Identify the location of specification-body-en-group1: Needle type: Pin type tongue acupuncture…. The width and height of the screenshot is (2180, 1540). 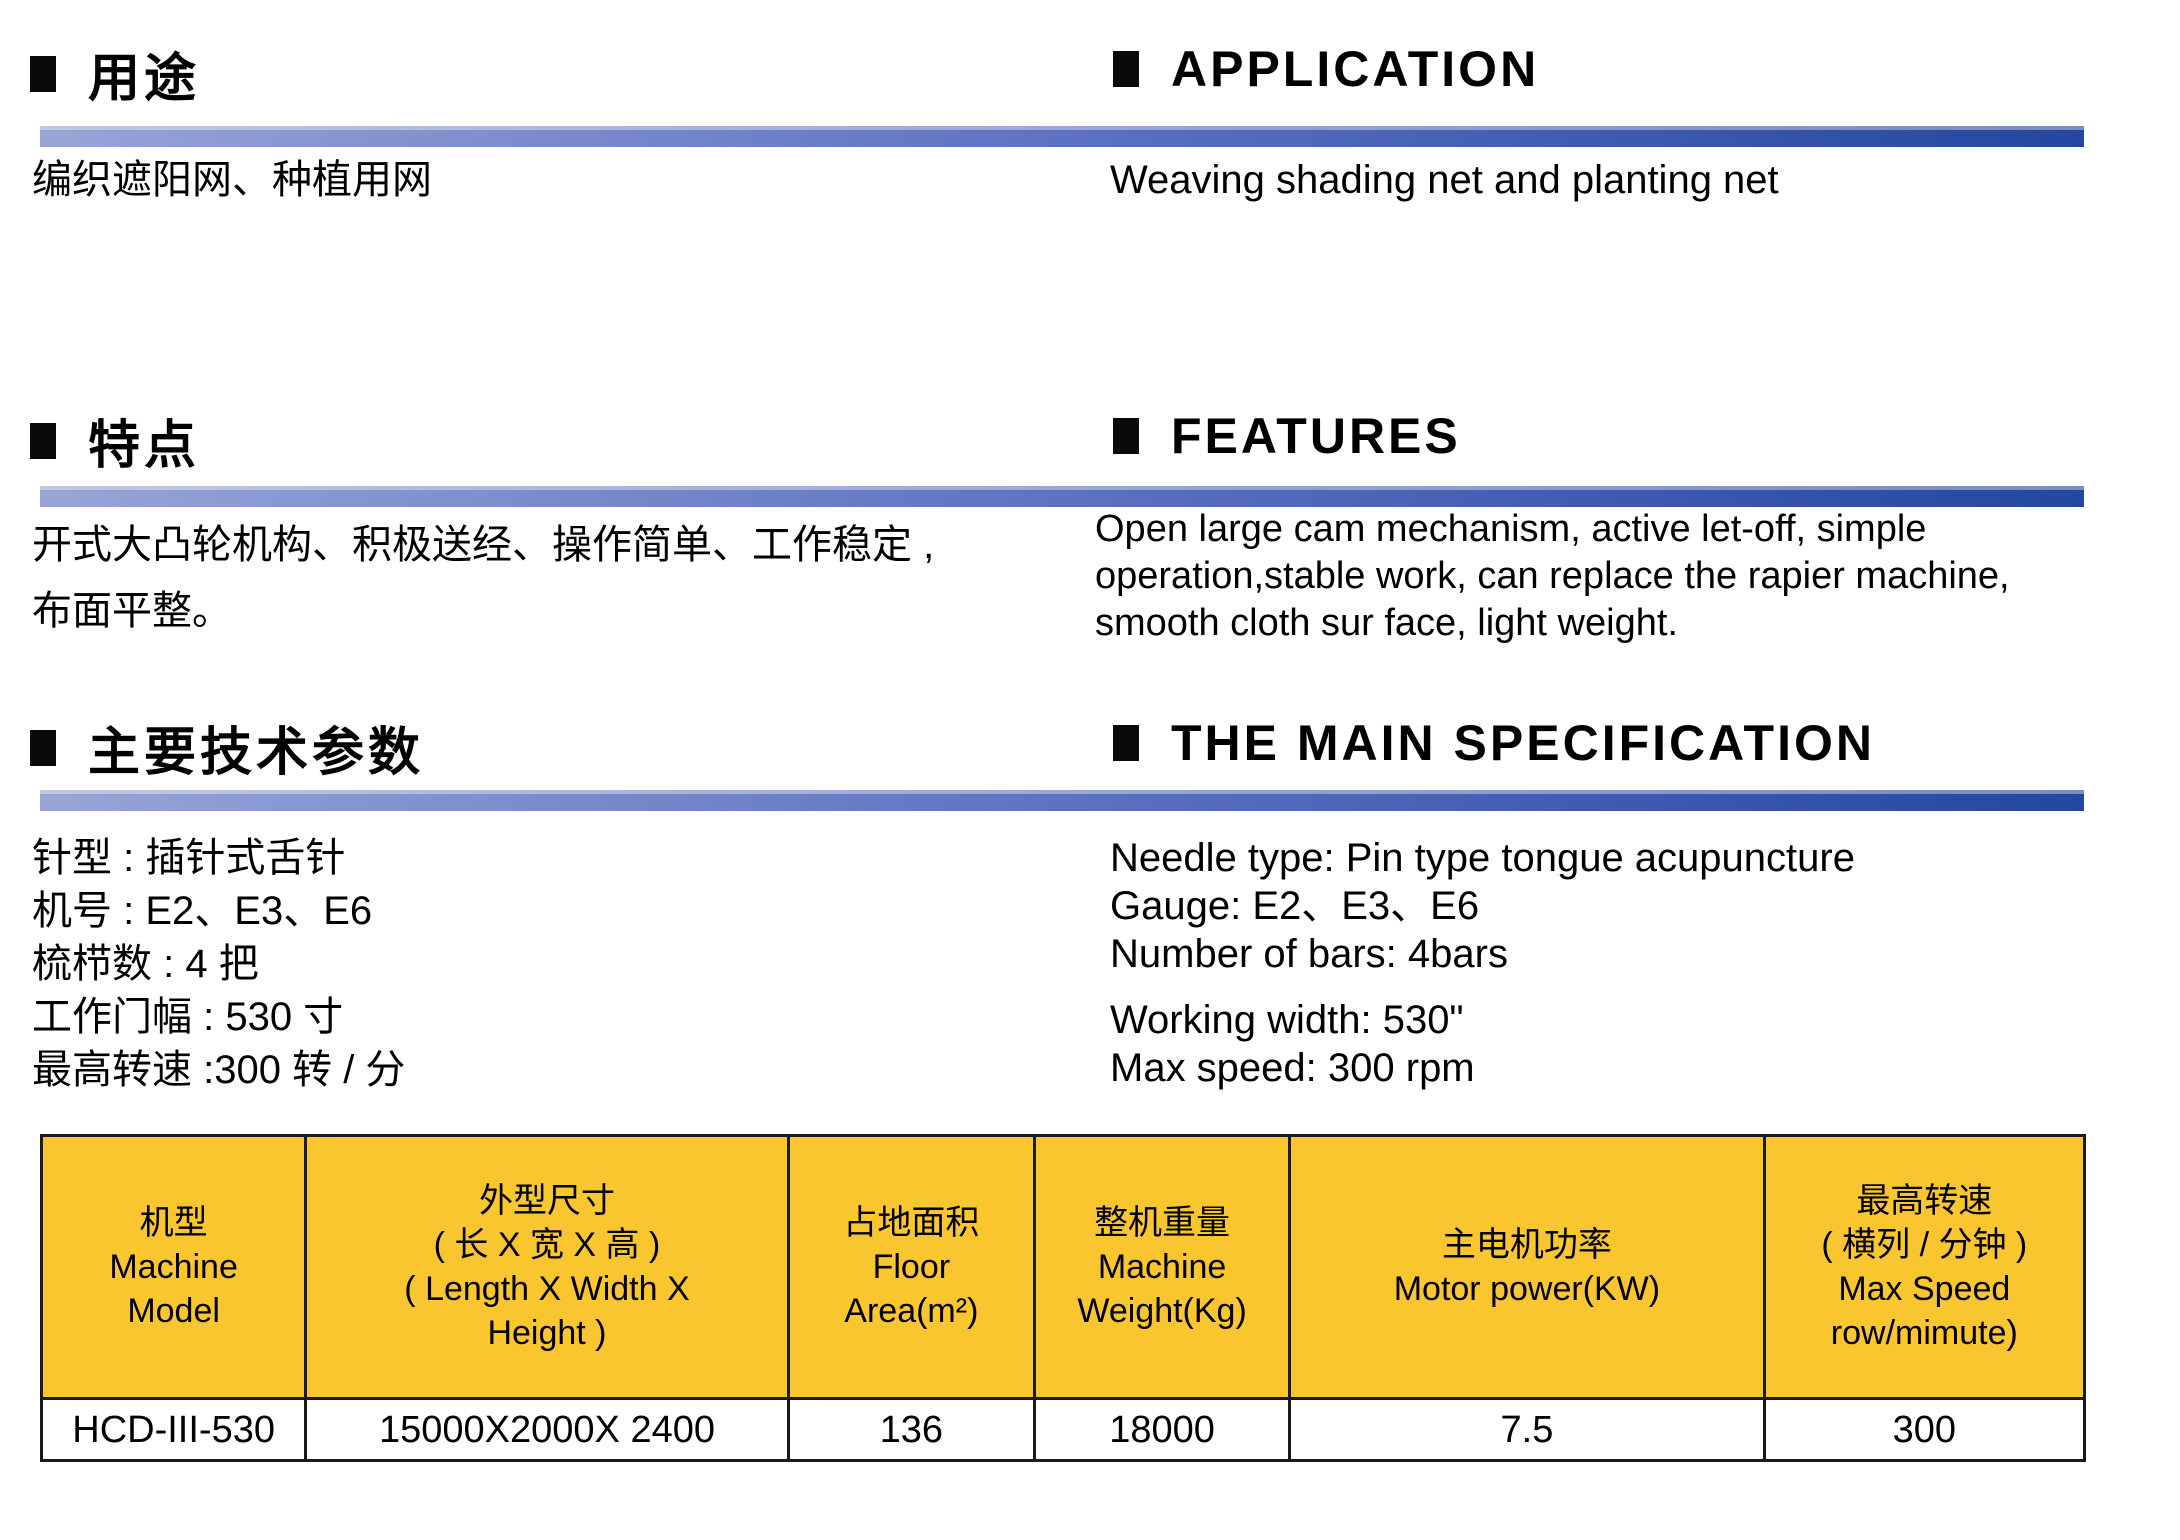
(1482, 906).